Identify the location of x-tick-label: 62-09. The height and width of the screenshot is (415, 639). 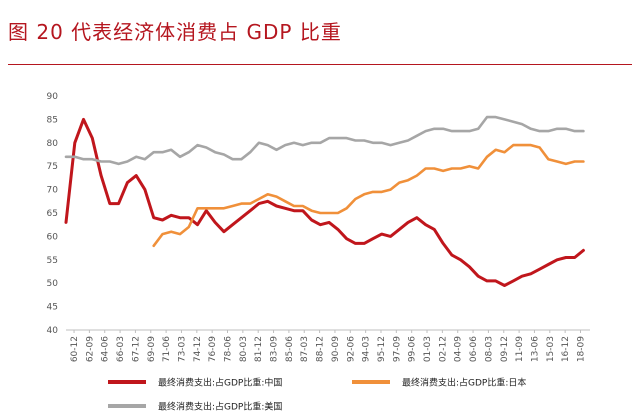
(90, 349).